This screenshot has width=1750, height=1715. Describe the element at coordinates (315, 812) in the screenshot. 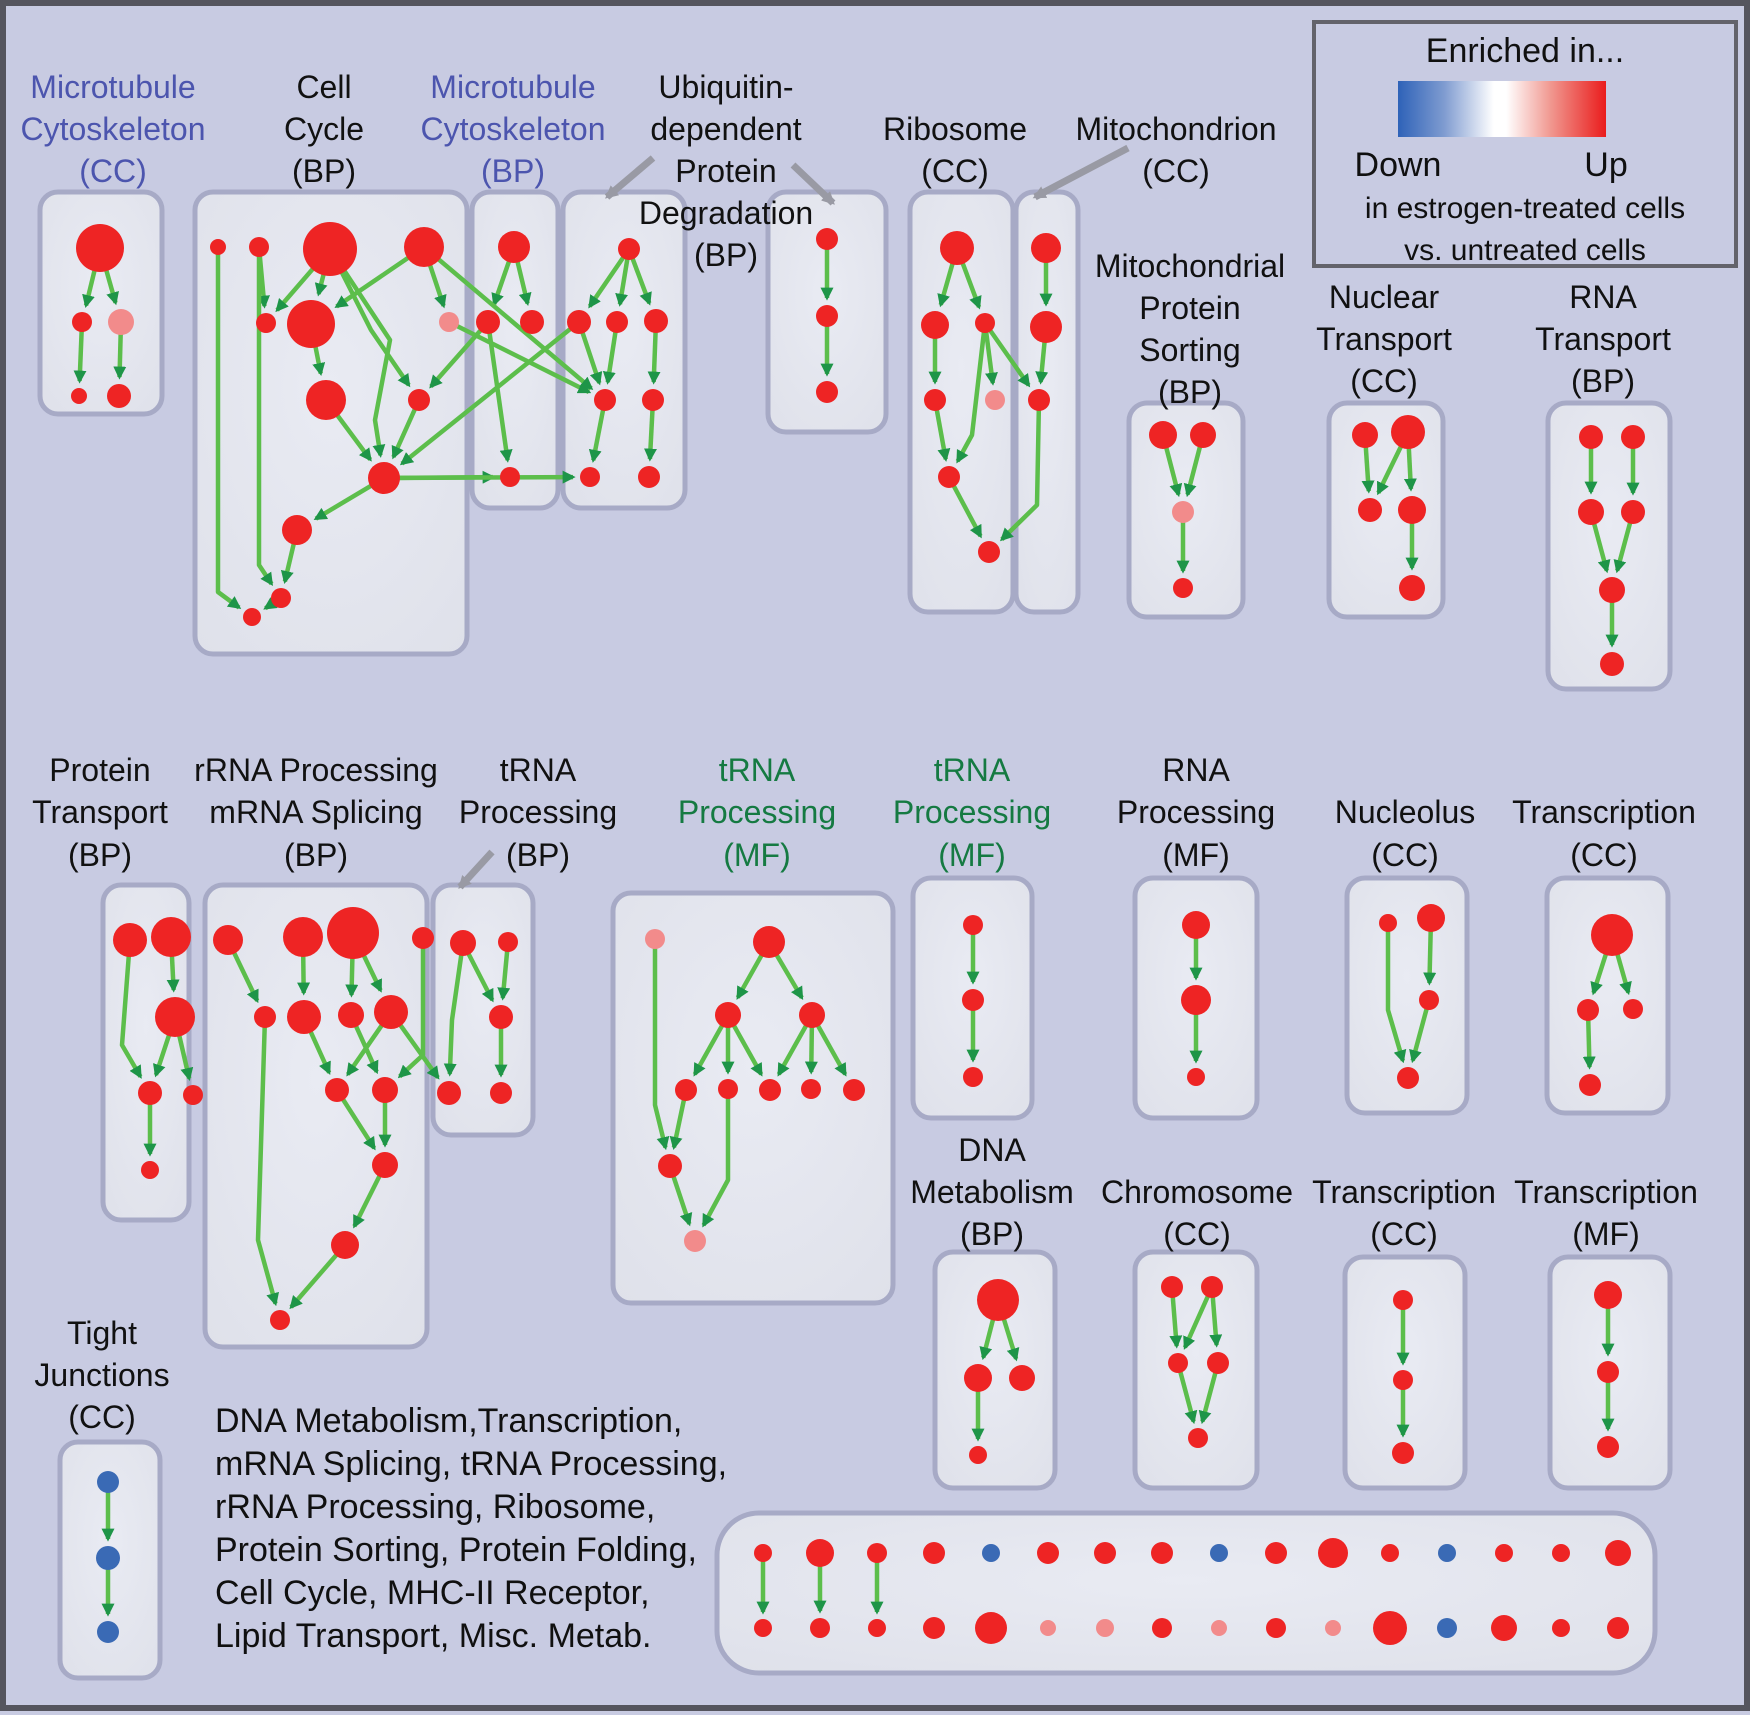

I see `group-label-rrna-mrna: mRNA Splicing` at that location.